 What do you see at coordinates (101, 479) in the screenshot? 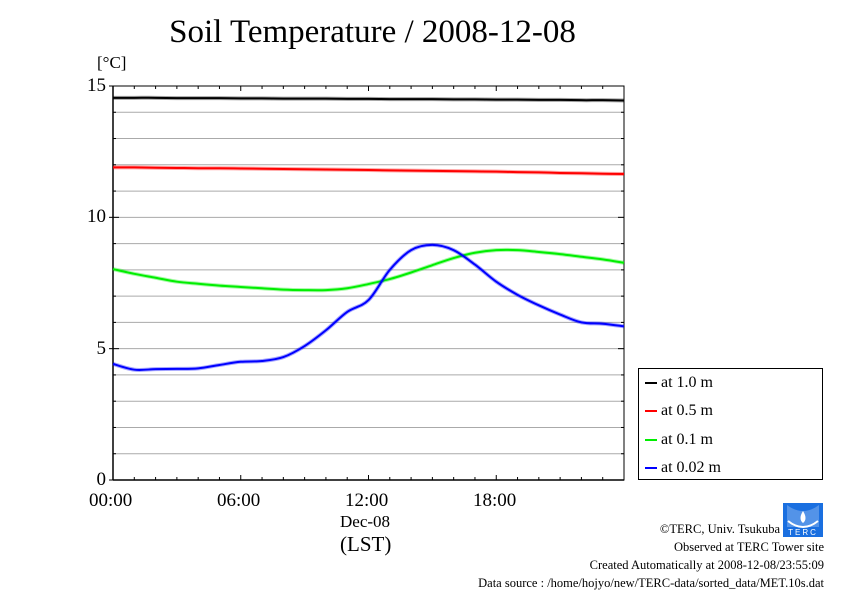
I see `y-tick-label: 0` at bounding box center [101, 479].